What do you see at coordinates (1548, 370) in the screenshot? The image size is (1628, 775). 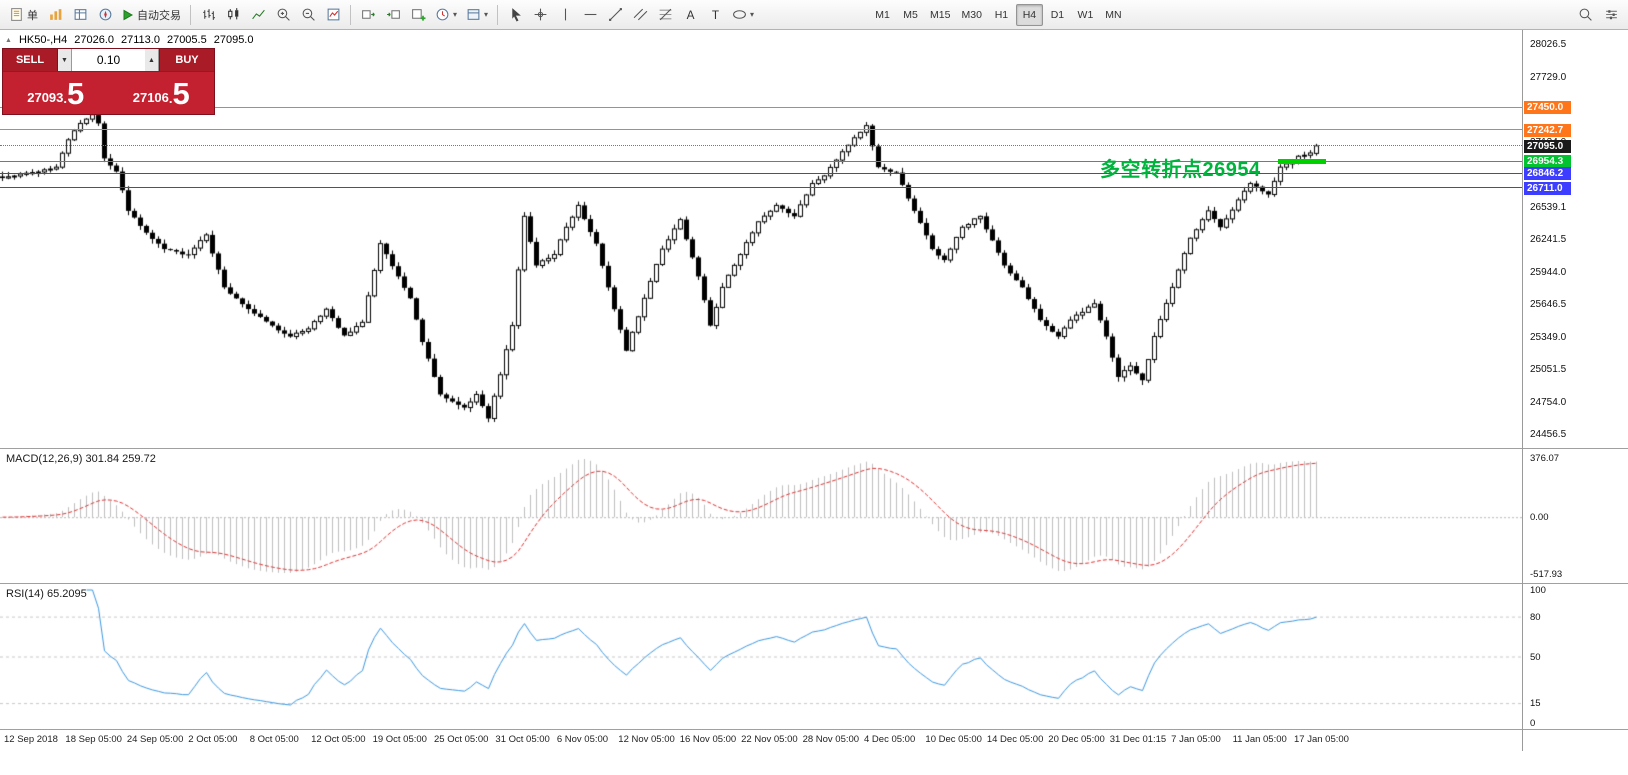 I see `price-tick: 25051.5` at bounding box center [1548, 370].